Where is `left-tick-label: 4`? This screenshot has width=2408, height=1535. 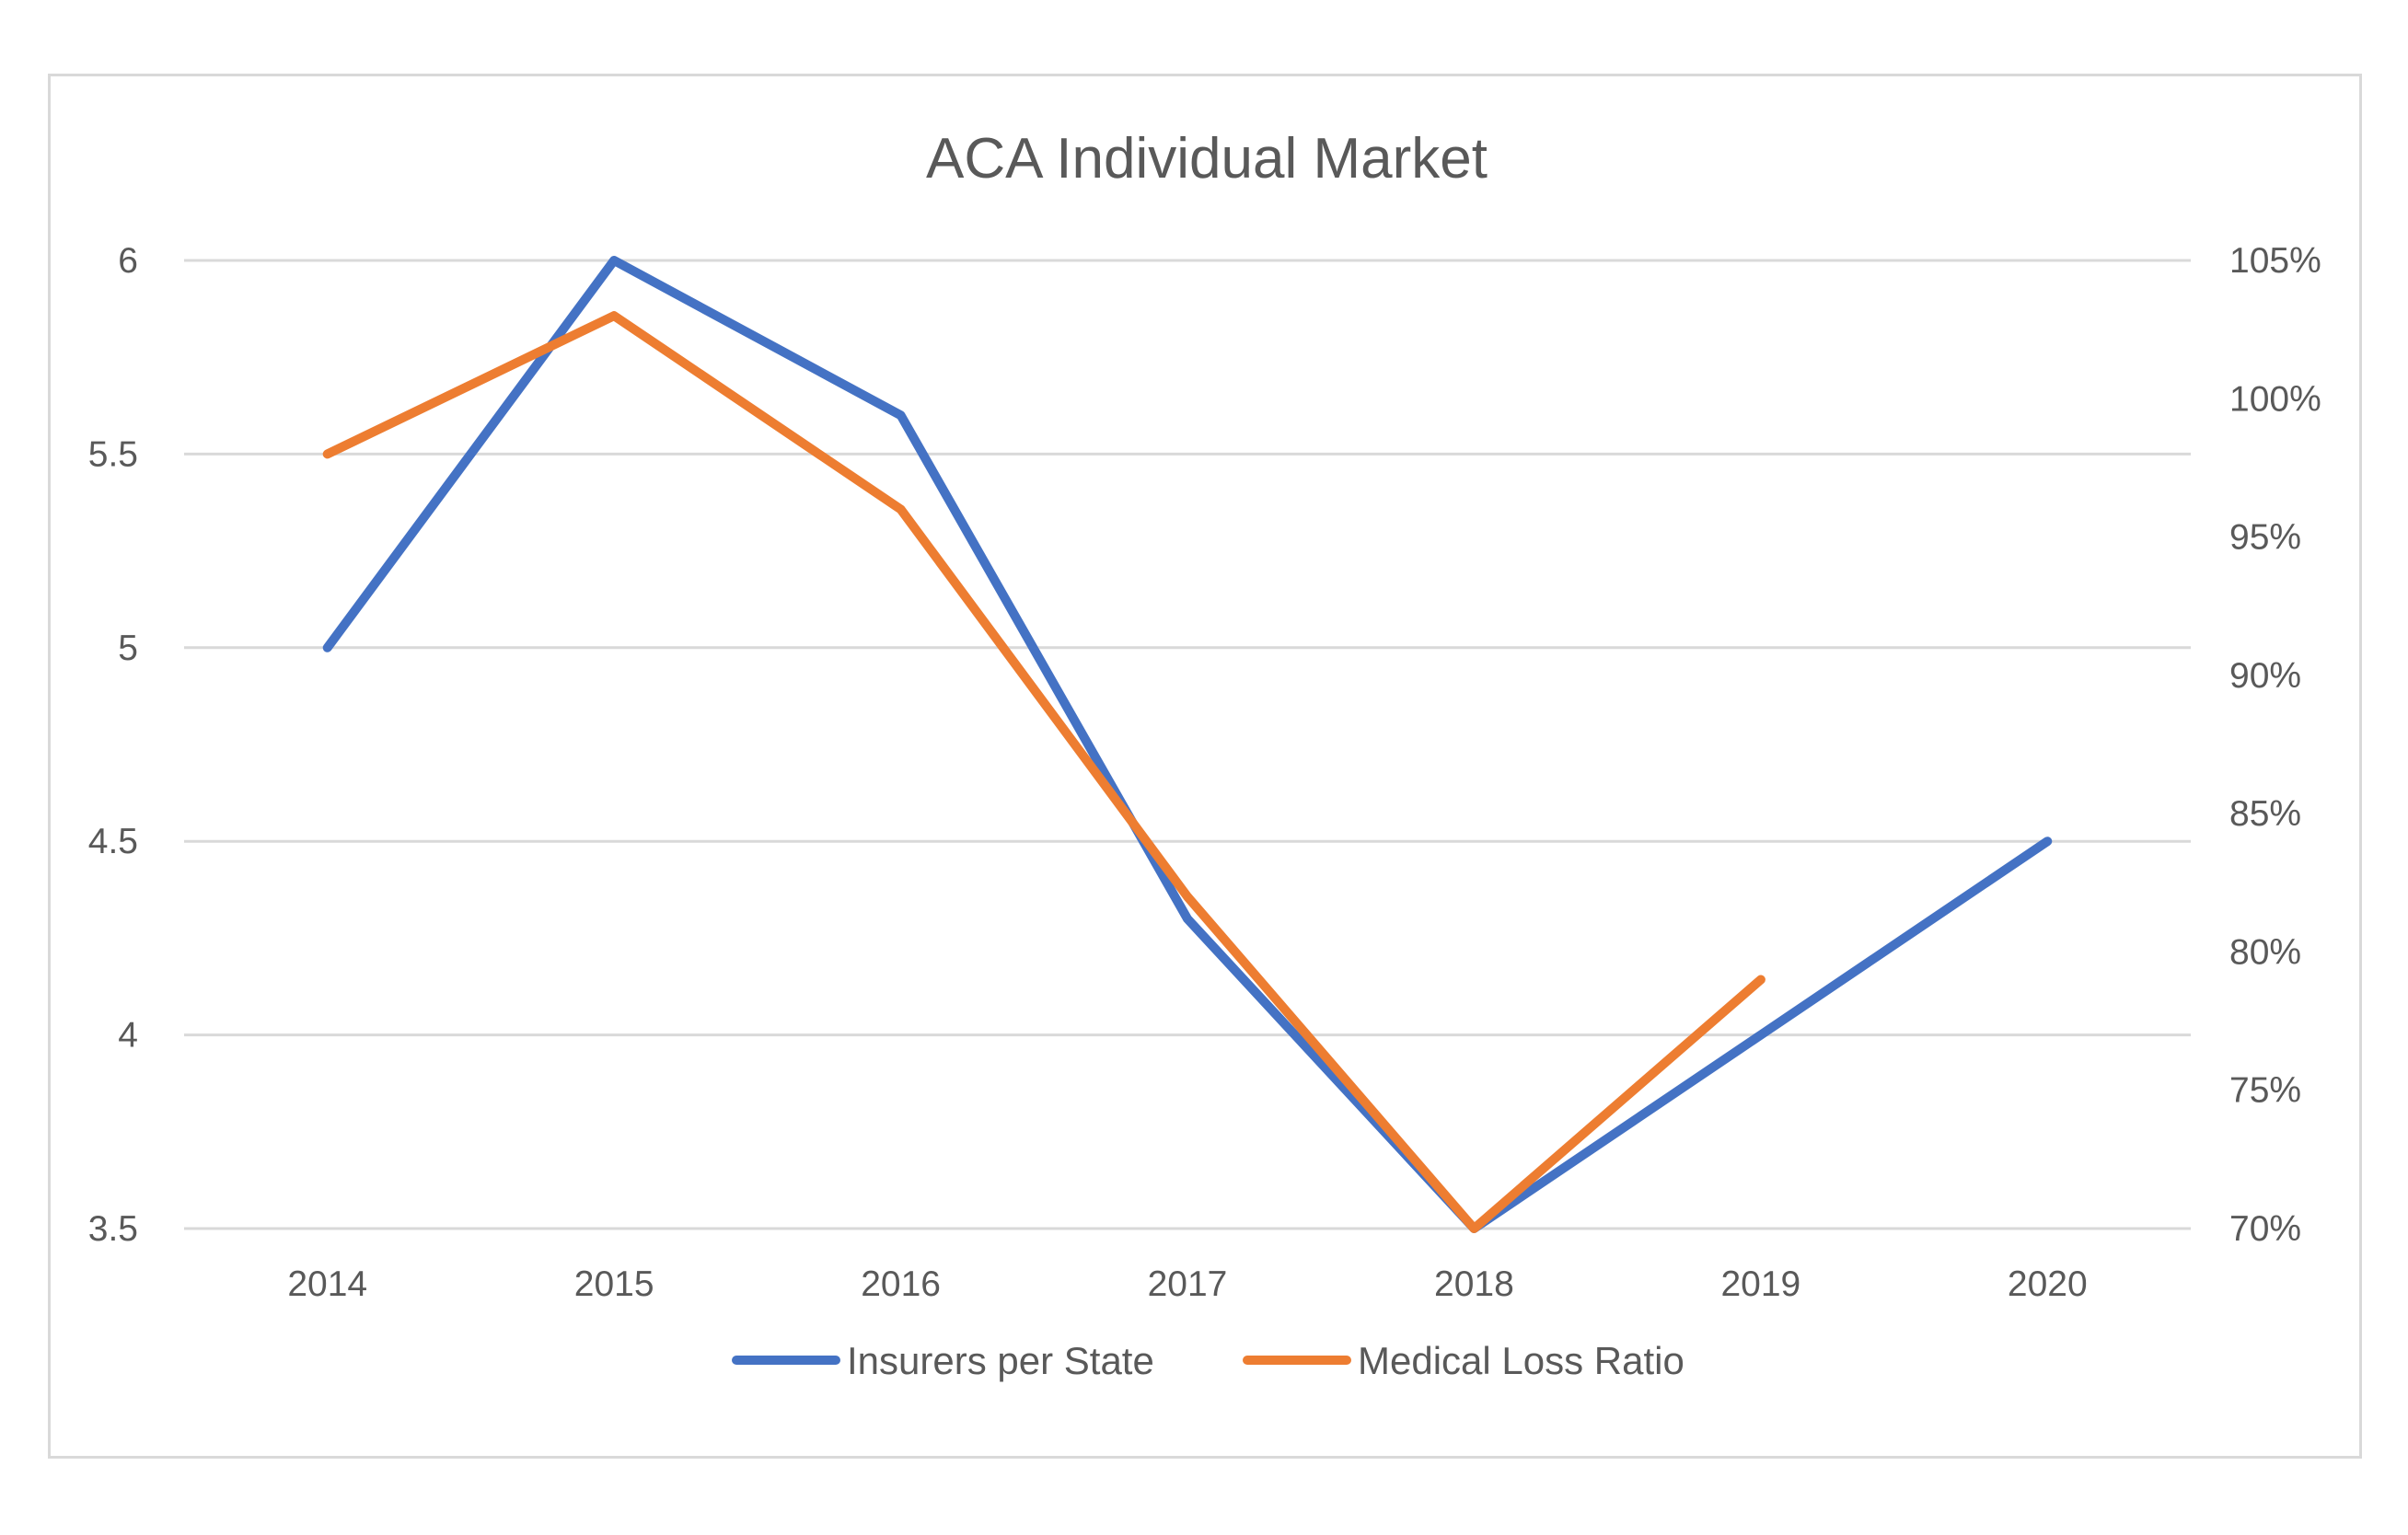
left-tick-label: 4 is located at coordinates (128, 1036).